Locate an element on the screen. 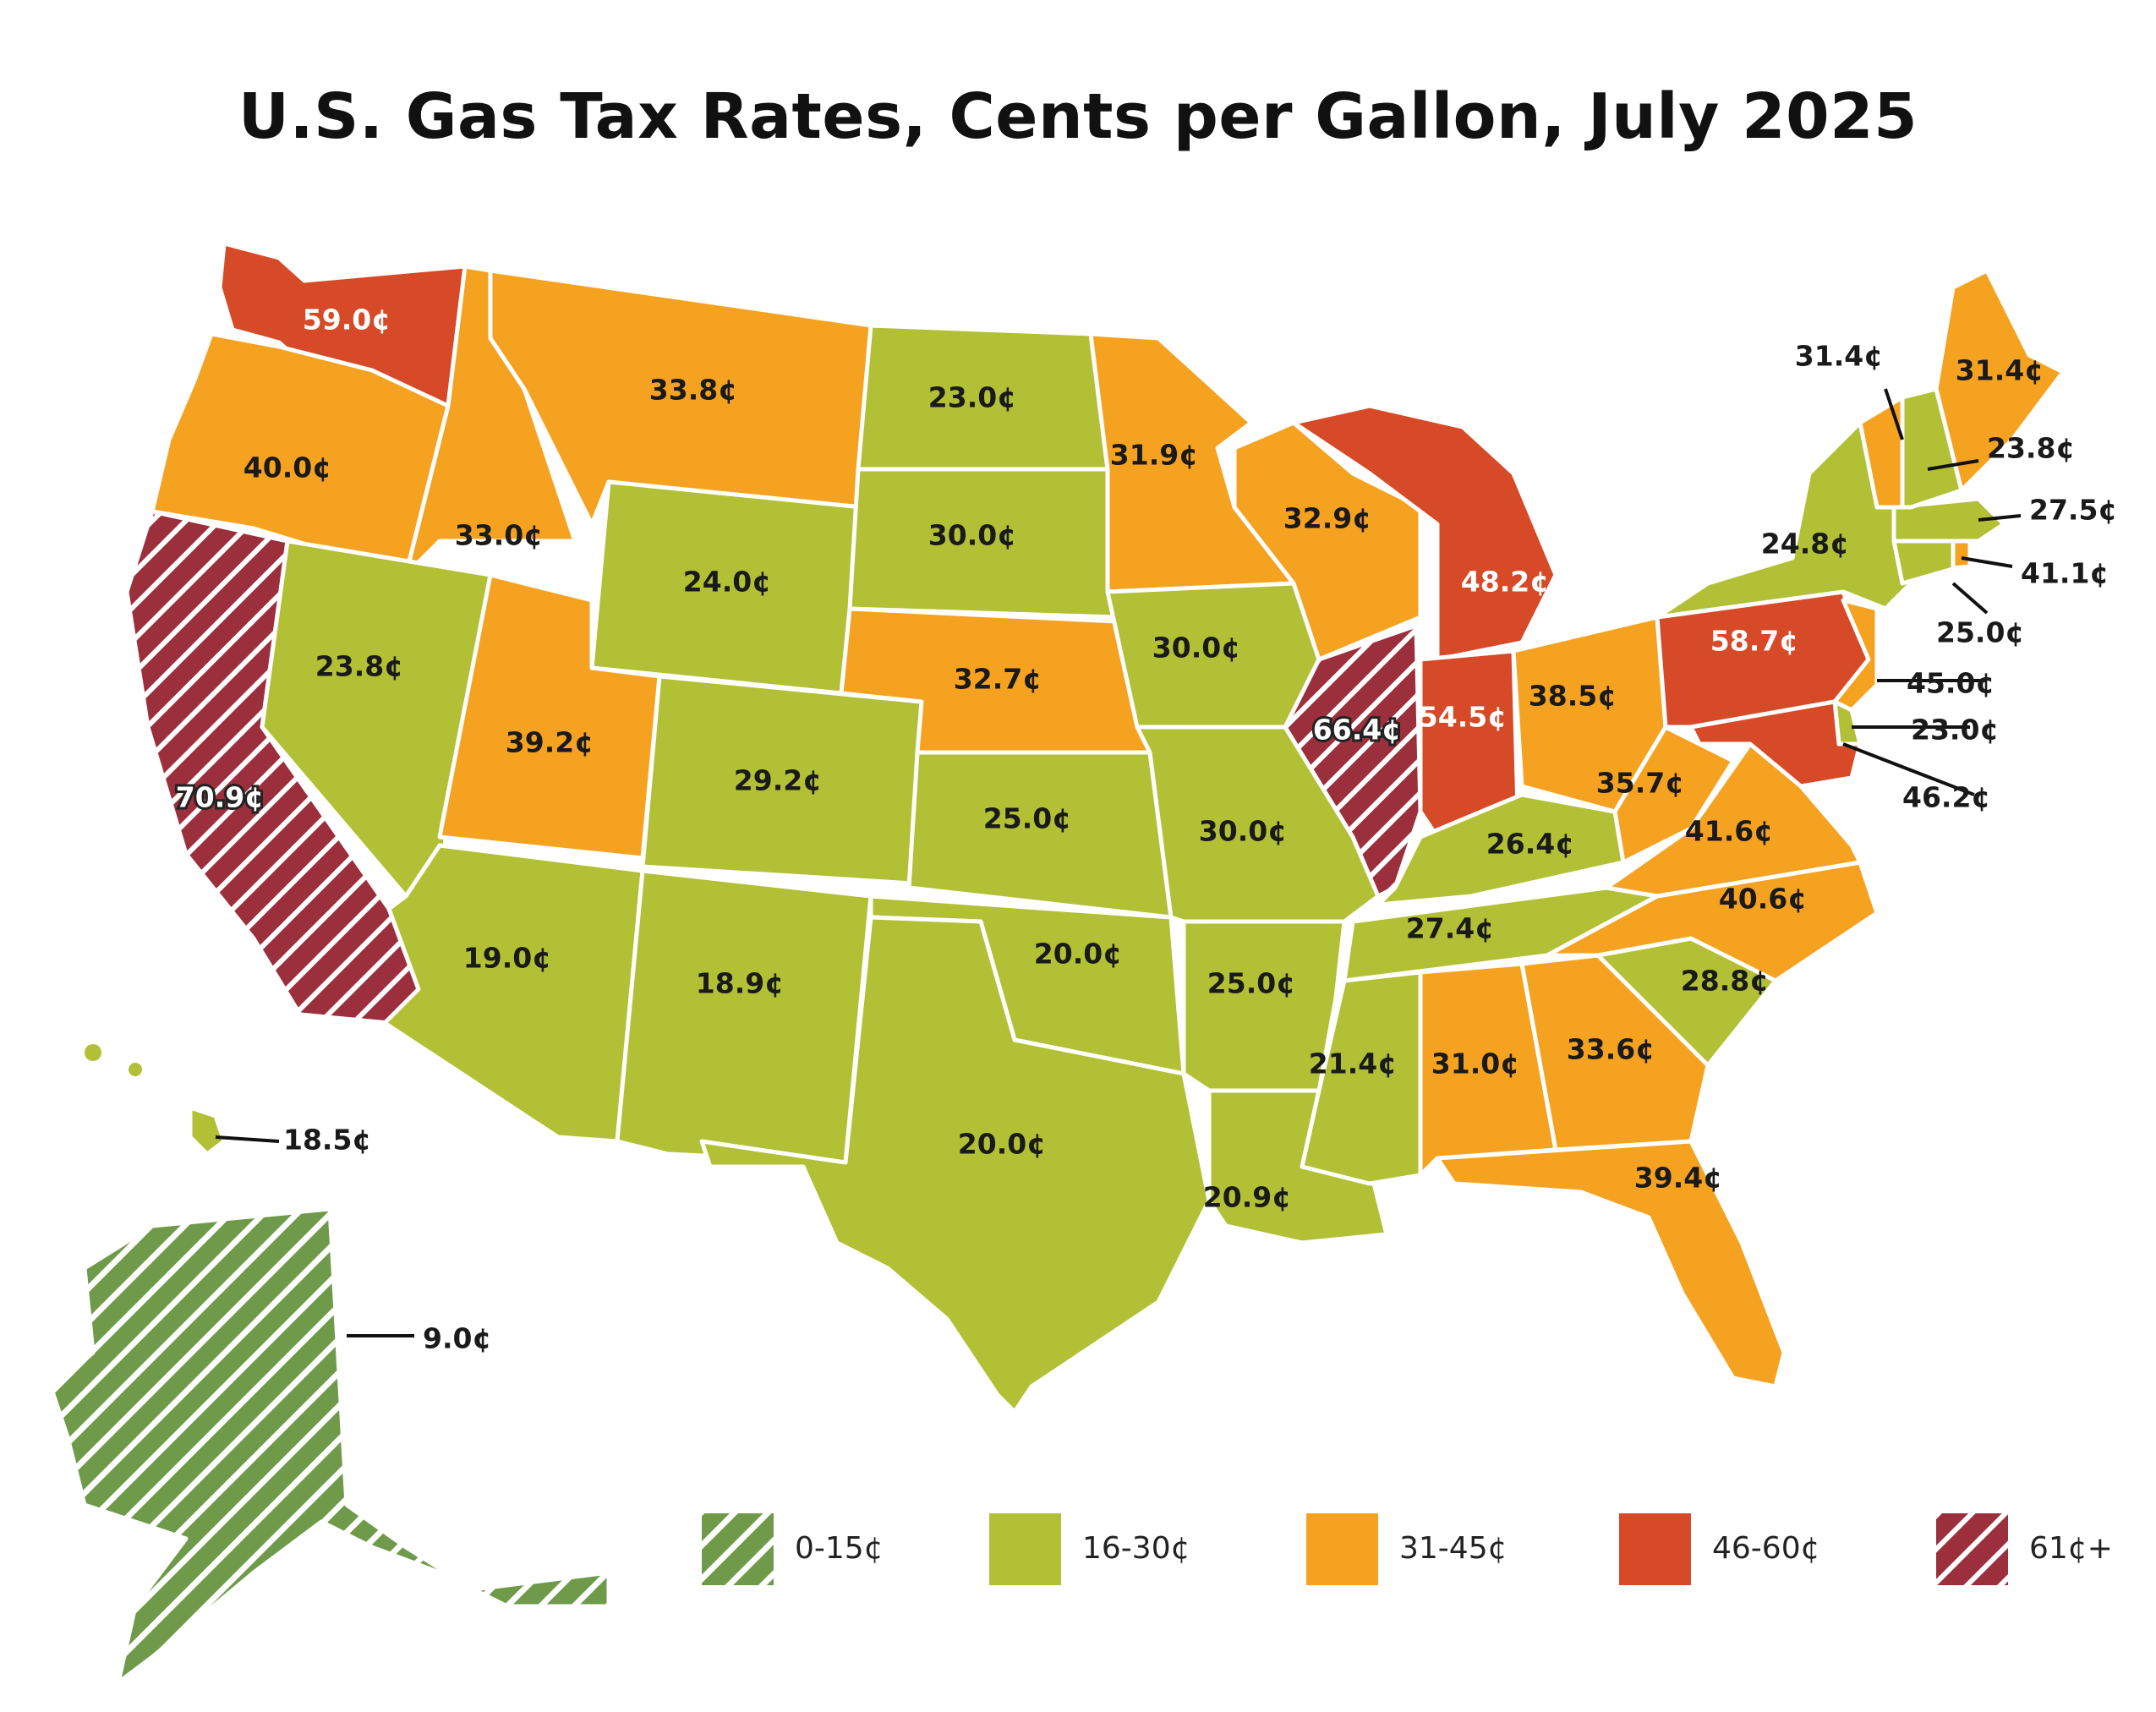 Image resolution: width=2156 pixels, height=1712 pixels. label-RI: 41.1¢ is located at coordinates (2065, 573).